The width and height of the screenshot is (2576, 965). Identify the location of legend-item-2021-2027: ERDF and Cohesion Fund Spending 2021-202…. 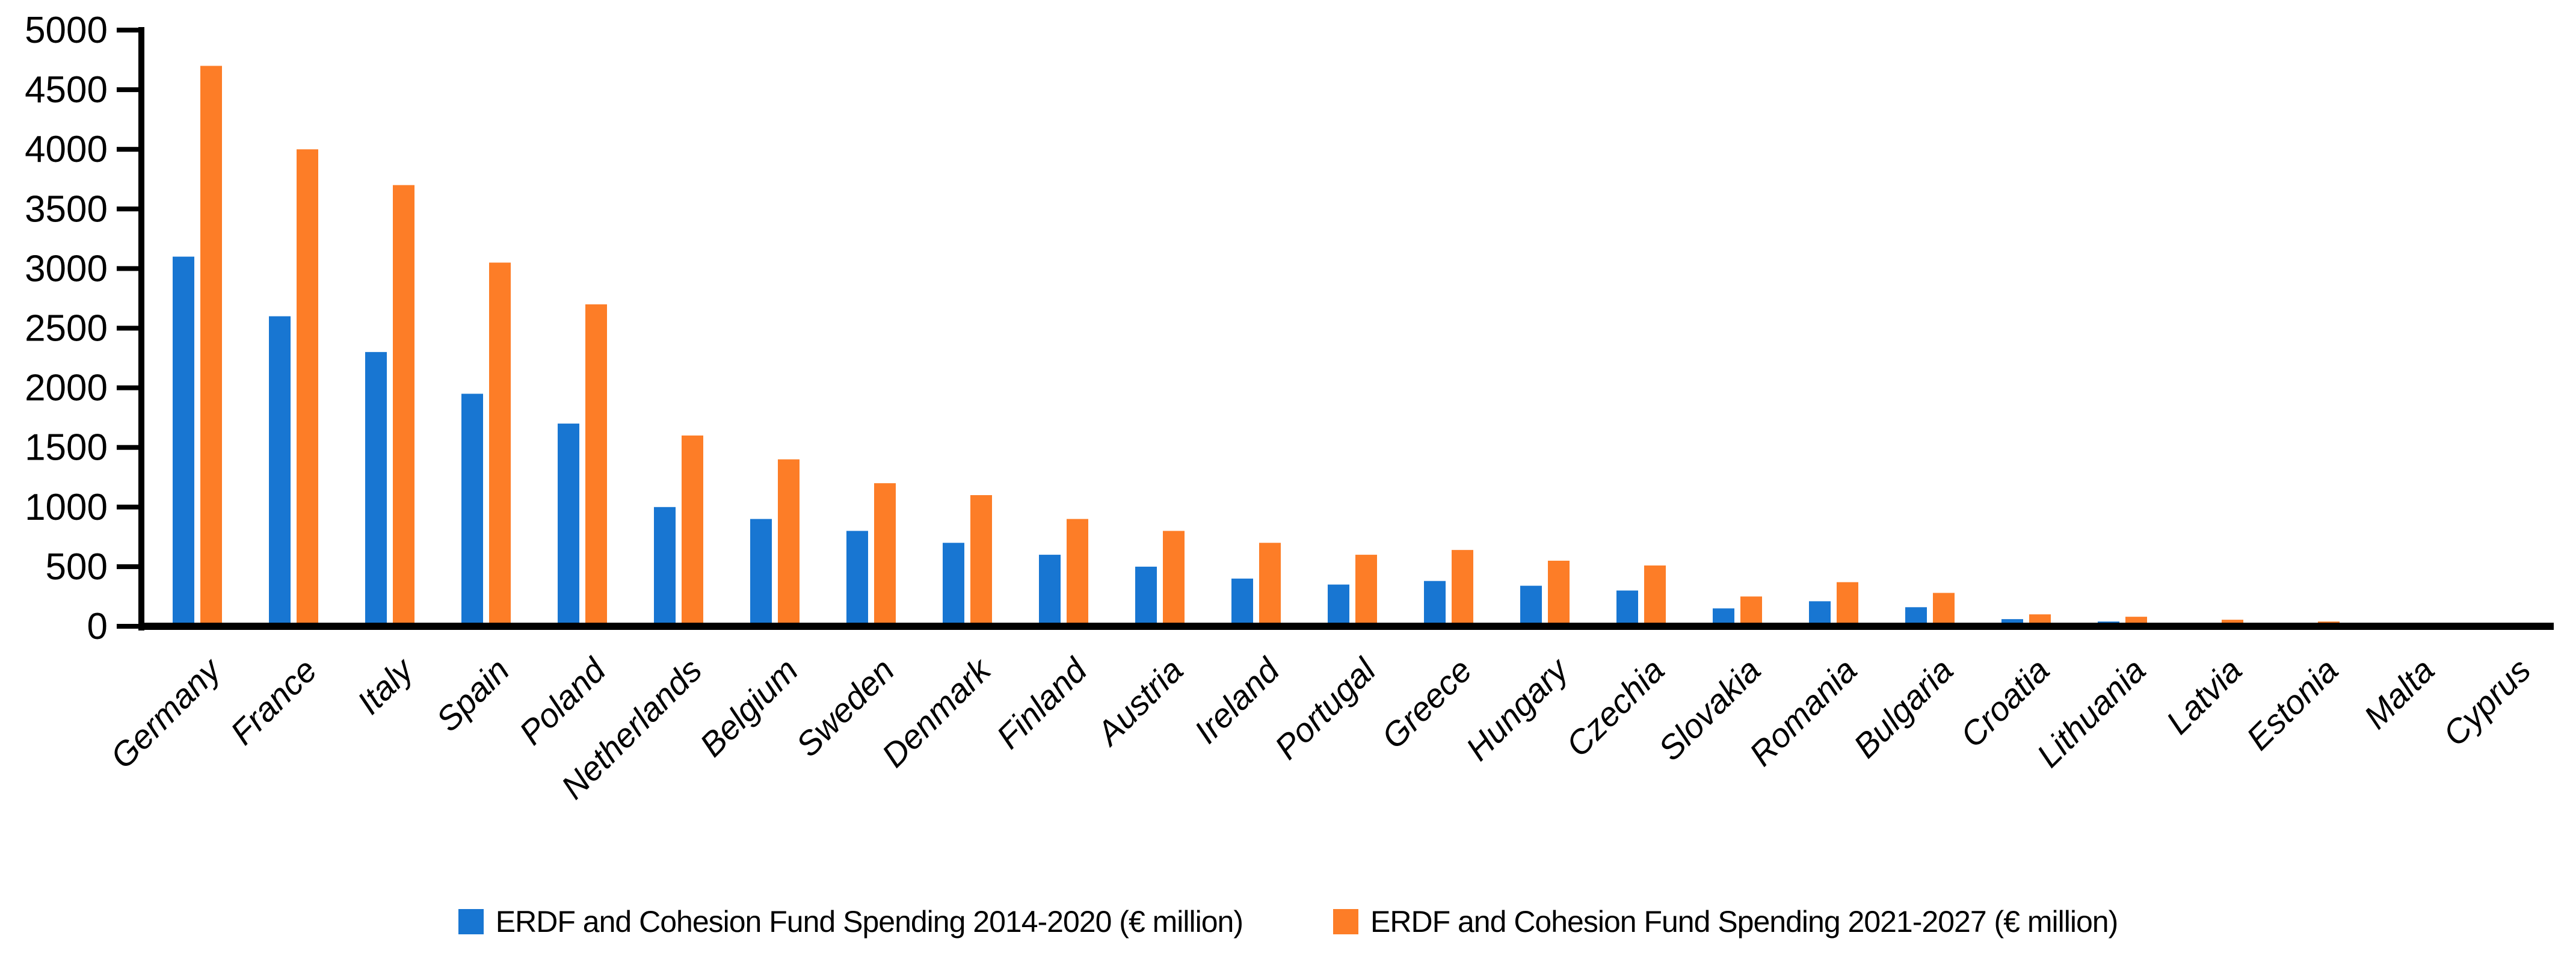
(1725, 921).